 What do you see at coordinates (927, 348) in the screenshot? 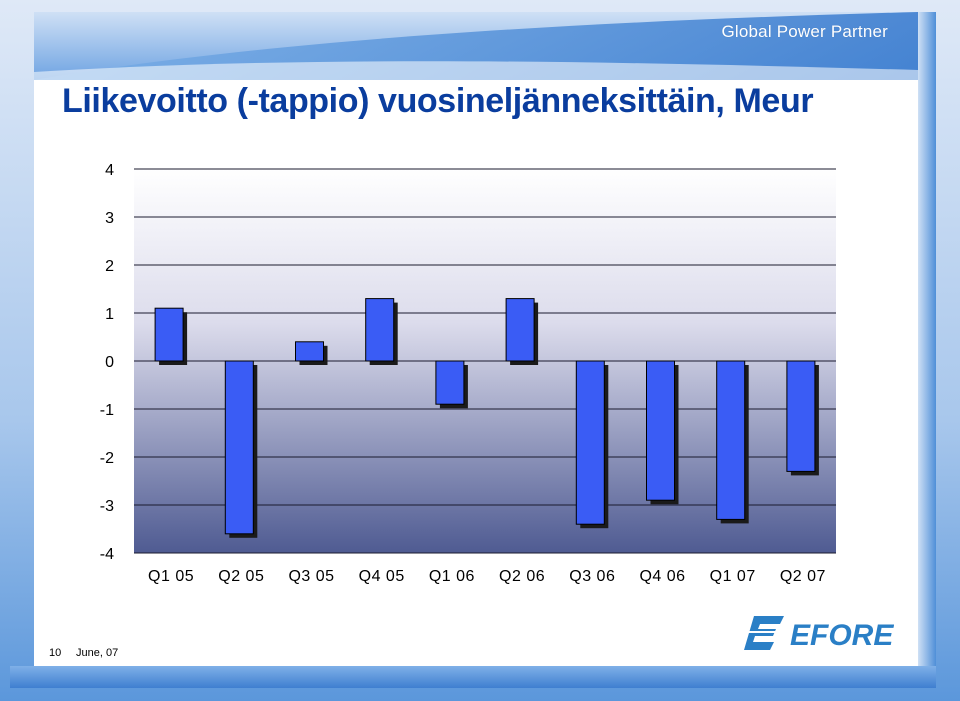
I see `decorative-side-strip` at bounding box center [927, 348].